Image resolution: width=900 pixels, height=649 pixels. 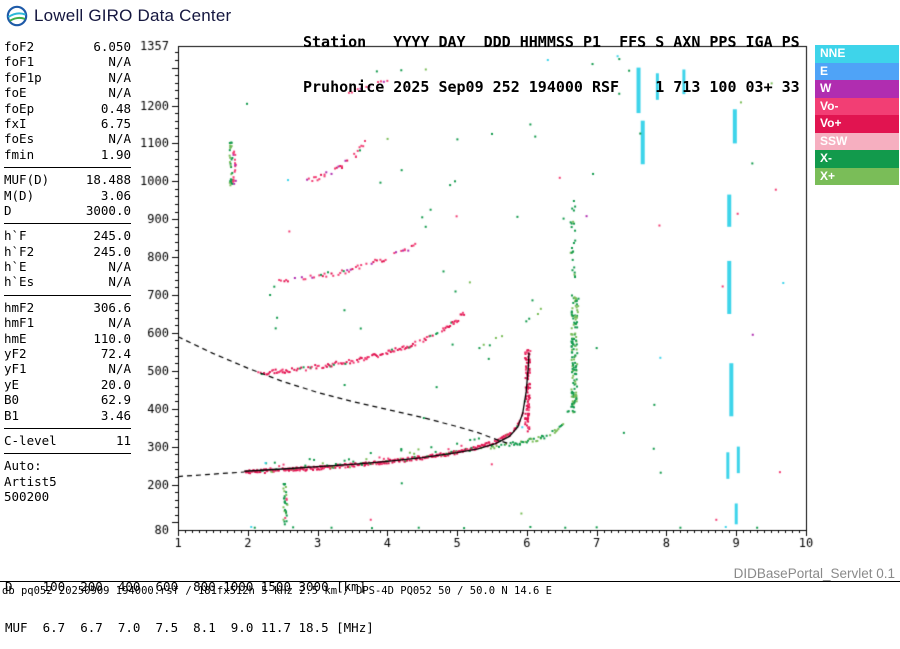 What do you see at coordinates (15, 236) in the screenshot?
I see `param-label: h`F` at bounding box center [15, 236].